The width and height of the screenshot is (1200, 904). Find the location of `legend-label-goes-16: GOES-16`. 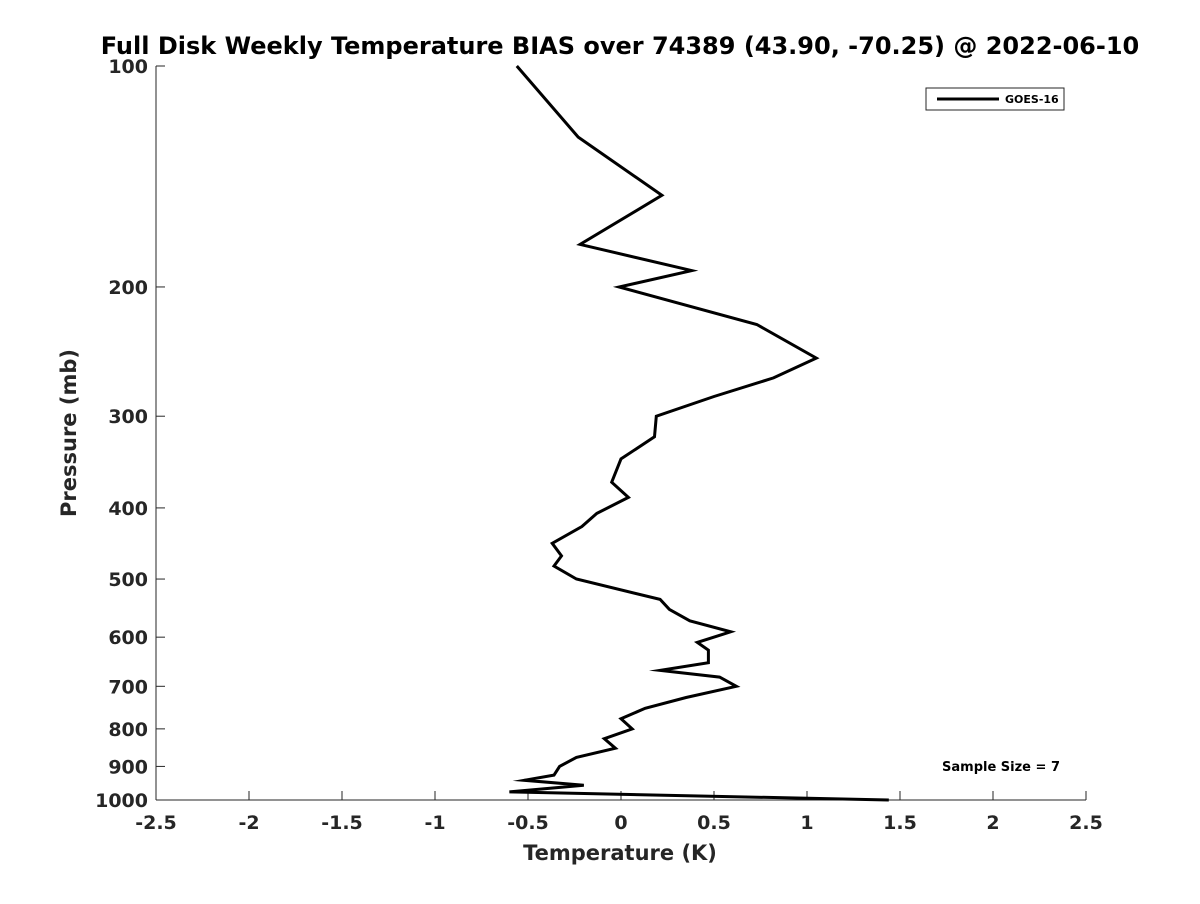

legend-label-goes-16: GOES-16 is located at coordinates (1032, 99).